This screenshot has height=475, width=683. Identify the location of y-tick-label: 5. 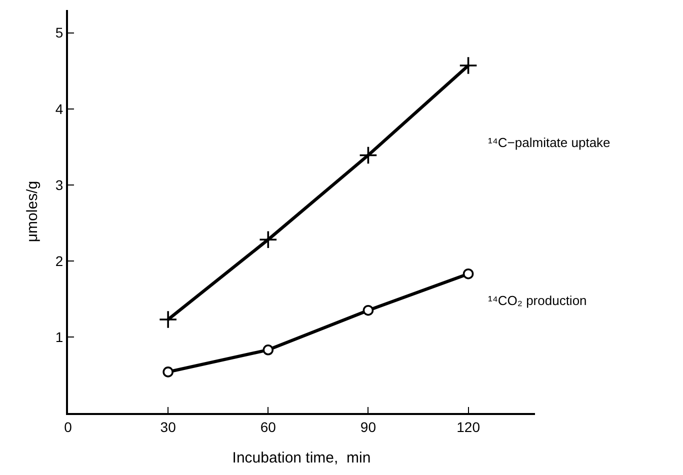
(59, 32).